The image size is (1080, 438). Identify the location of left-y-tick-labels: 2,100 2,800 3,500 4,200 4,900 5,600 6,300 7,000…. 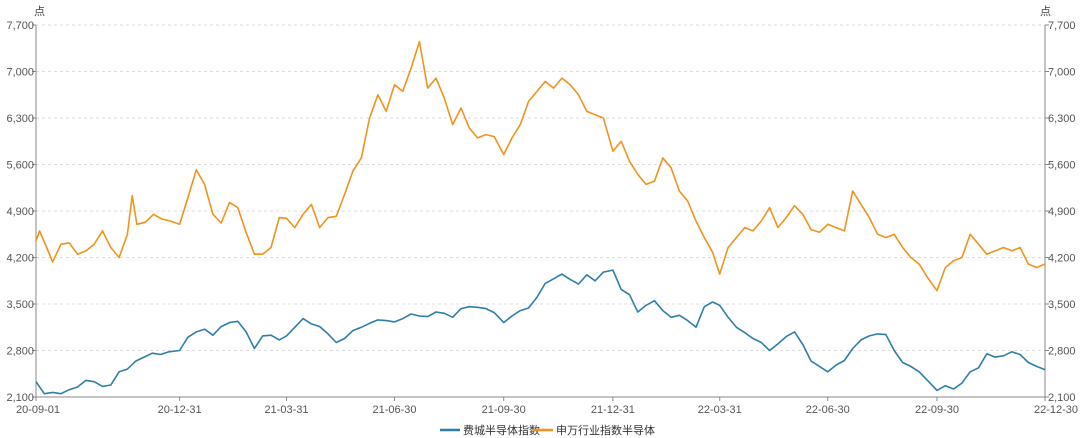
(20, 212).